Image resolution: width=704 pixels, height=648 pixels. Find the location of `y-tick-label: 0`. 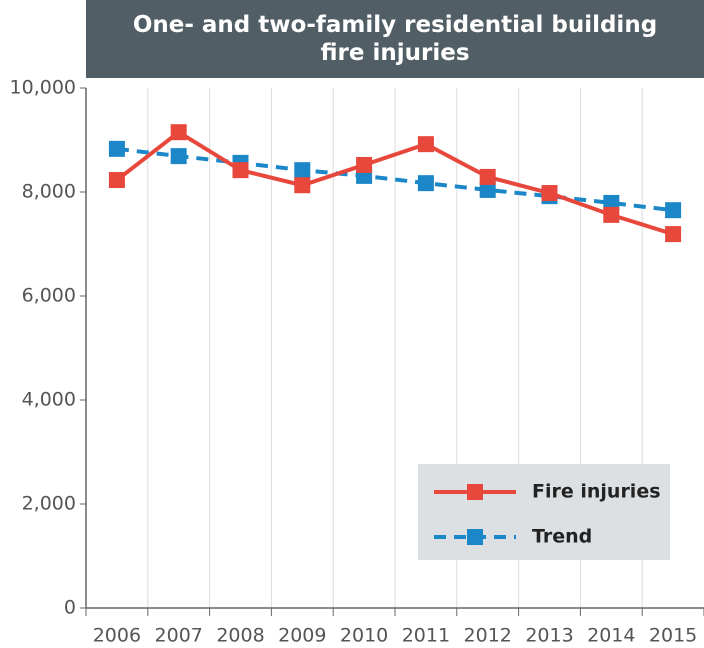

y-tick-label: 0 is located at coordinates (70, 608).